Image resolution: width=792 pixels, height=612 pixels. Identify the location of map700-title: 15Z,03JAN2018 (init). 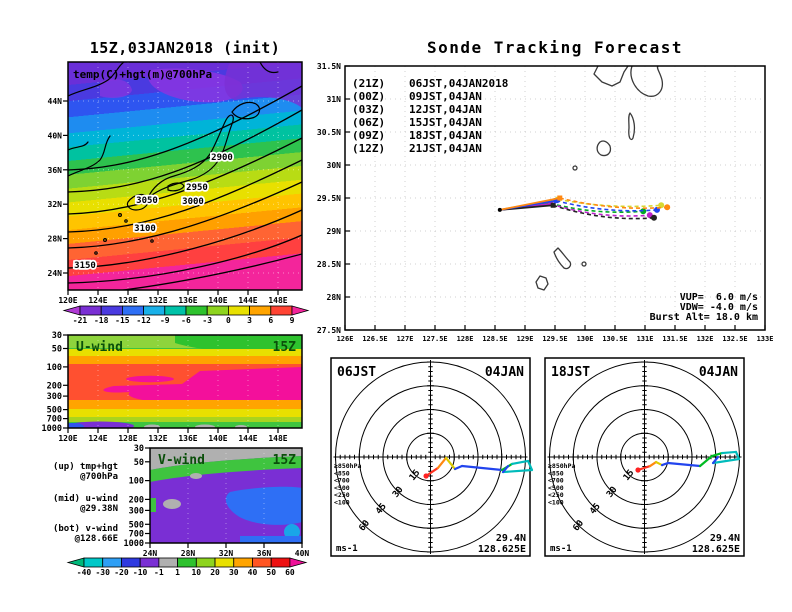
(185, 48).